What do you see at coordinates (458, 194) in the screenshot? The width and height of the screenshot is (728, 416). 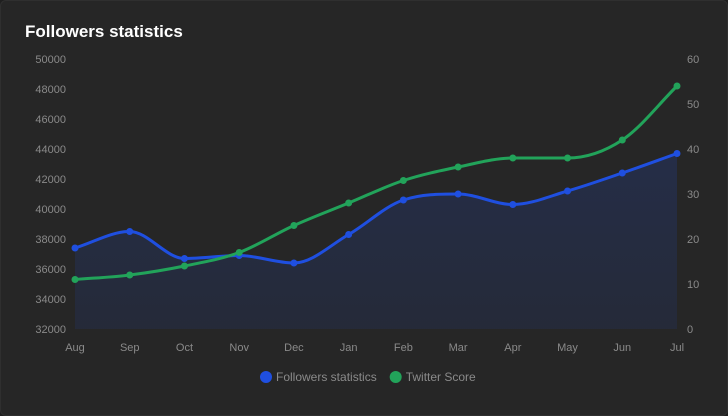 I see `point-followers-statistics-mar` at bounding box center [458, 194].